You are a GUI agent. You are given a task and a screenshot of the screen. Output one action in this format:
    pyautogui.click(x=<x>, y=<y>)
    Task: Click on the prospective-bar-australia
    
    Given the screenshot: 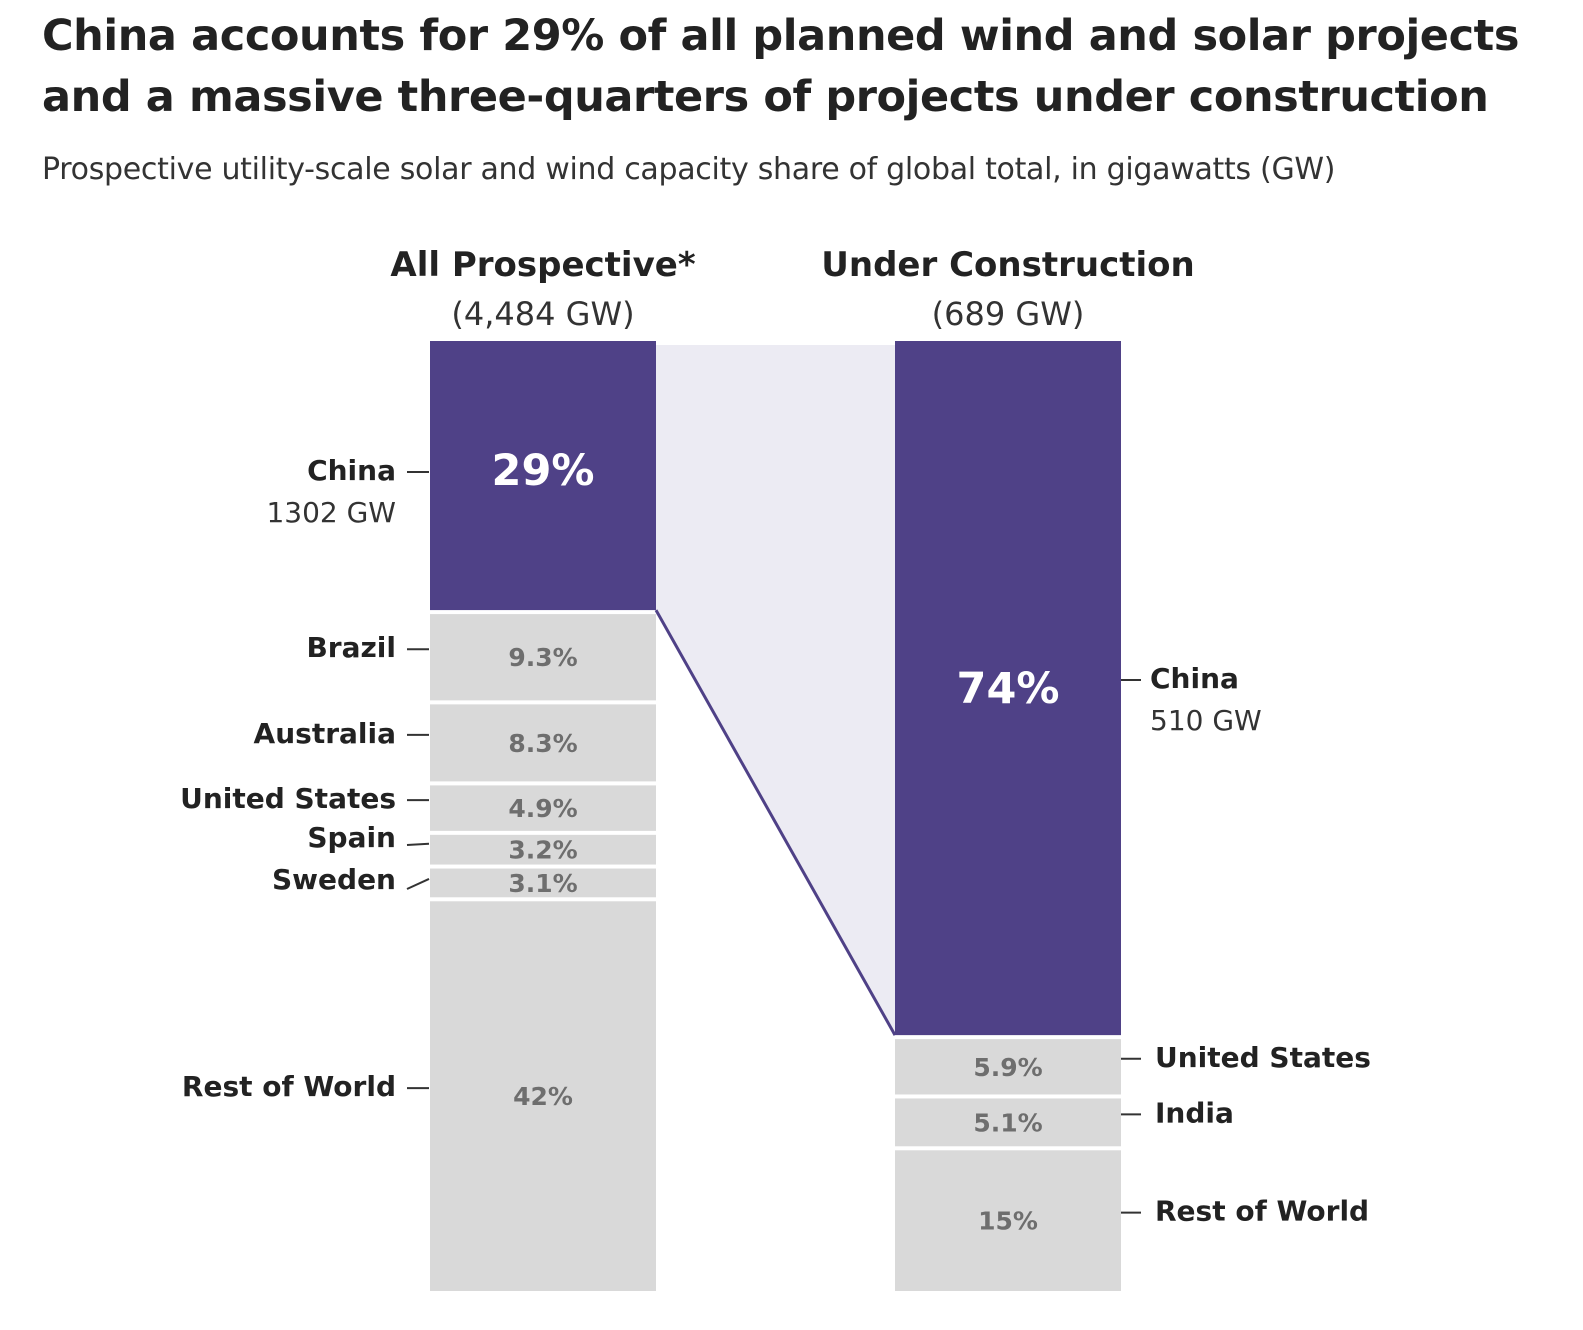 What is the action you would take?
    pyautogui.click(x=543, y=743)
    